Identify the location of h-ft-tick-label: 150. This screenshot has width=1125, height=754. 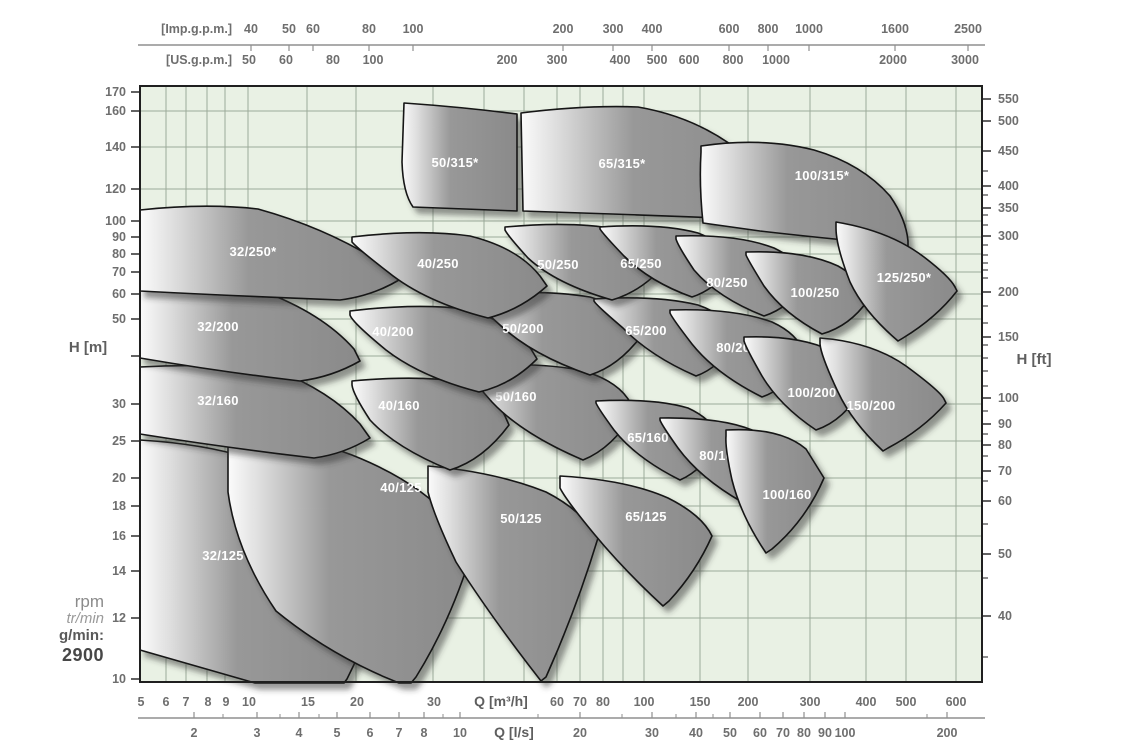
(1008, 337).